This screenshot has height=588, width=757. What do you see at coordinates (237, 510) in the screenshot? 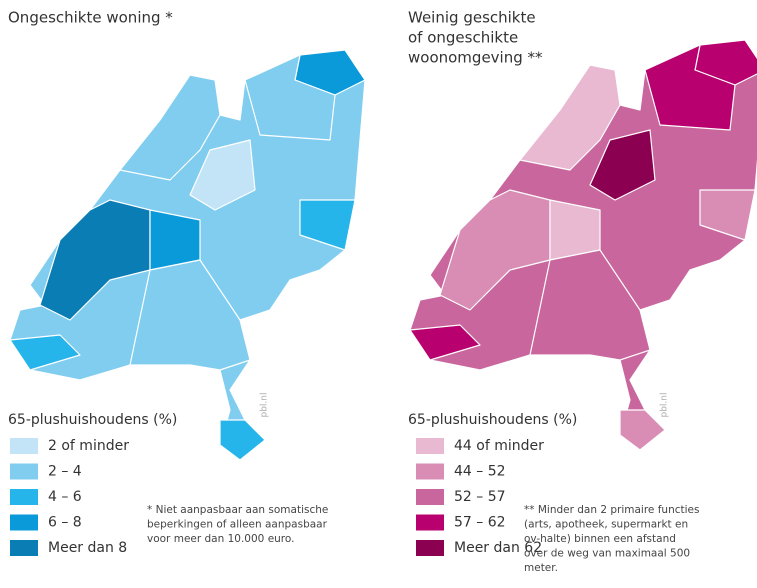
I see `footnote: * Niet aanpasbaar aan somatische` at bounding box center [237, 510].